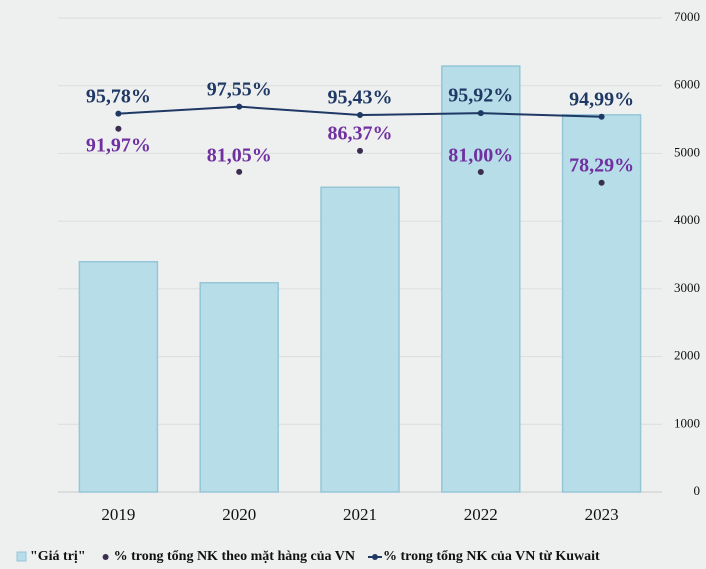 This screenshot has width=706, height=569. I want to click on data-label: 95,43%, so click(360, 98).